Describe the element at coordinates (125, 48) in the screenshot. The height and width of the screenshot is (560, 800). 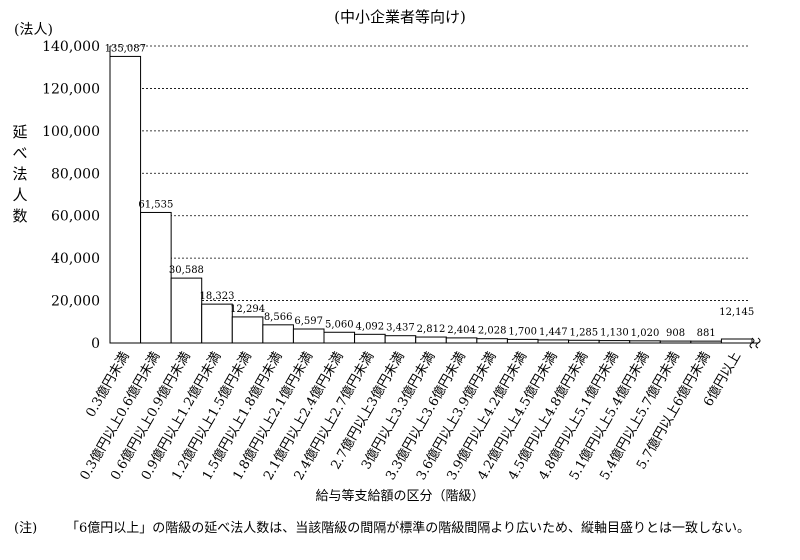
I see `data-label: 135,087` at that location.